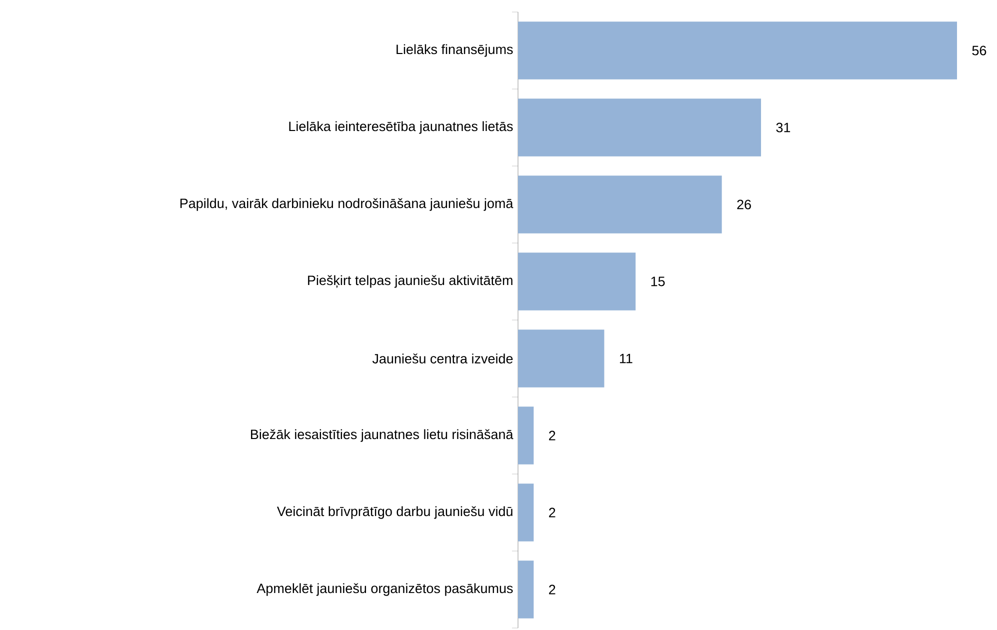  Describe the element at coordinates (384, 589) in the screenshot. I see `y-tick-label: Apmeklēt jauniešu organizētos pasākumus` at that location.